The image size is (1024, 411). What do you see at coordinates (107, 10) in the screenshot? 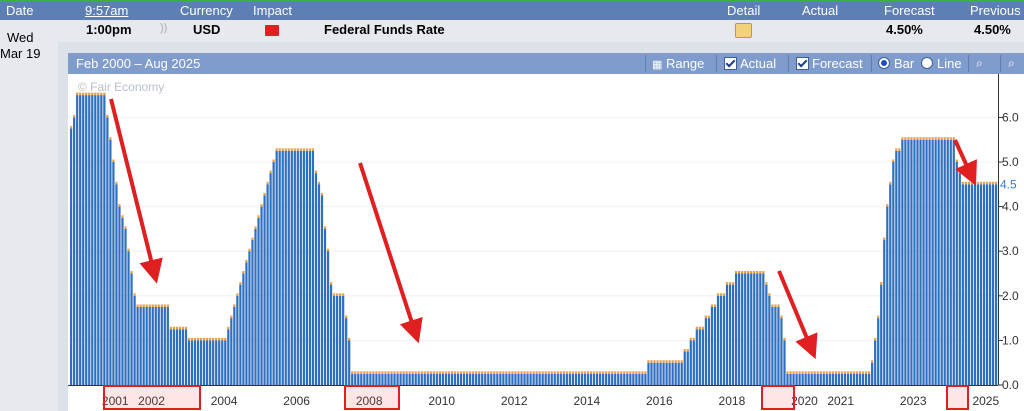
I see `header-time: 9:57am` at bounding box center [107, 10].